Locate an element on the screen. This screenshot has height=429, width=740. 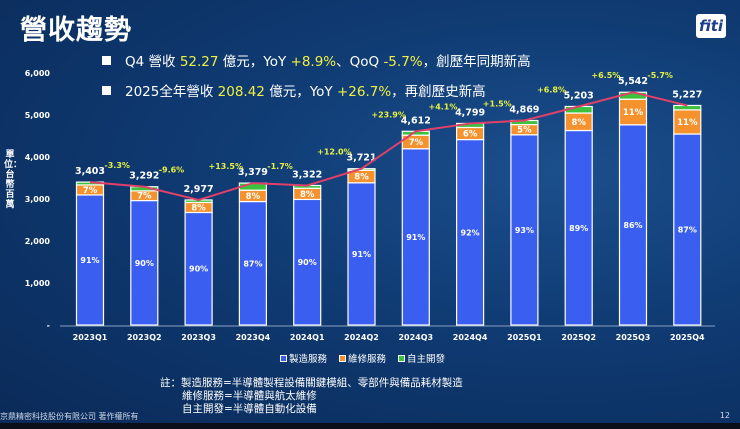
bar-segment-repair is located at coordinates (687, 122).